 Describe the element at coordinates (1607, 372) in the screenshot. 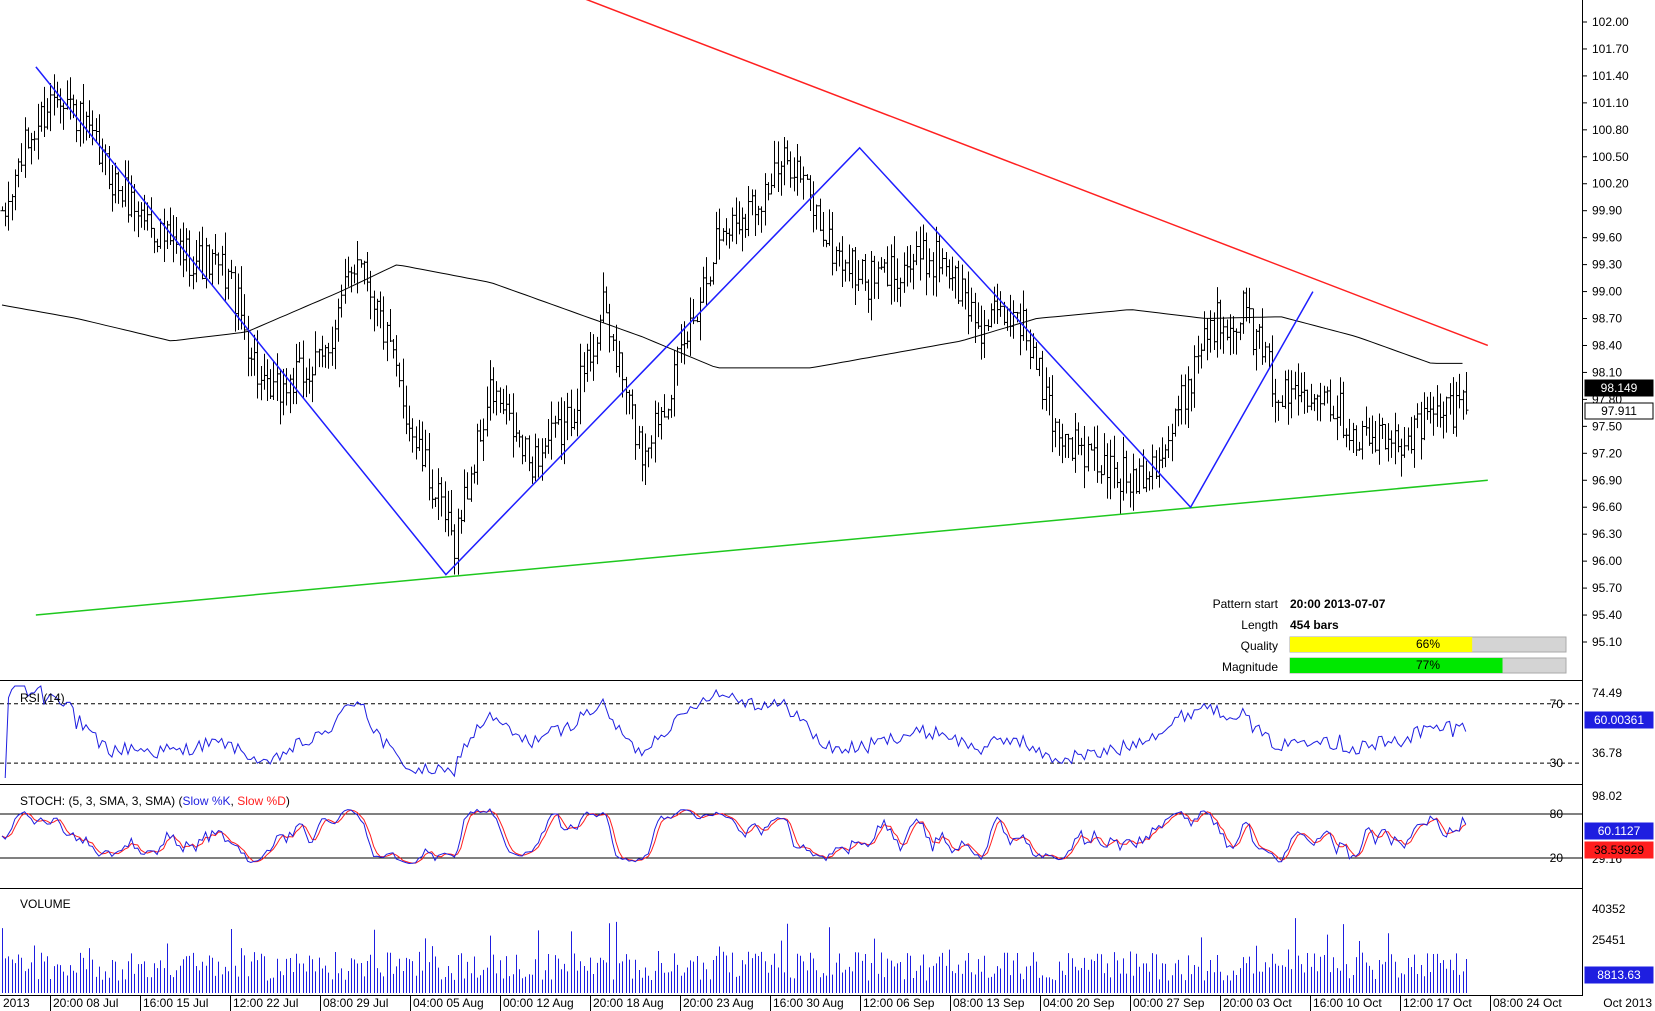

I see `price-tick-label: 98.10` at that location.